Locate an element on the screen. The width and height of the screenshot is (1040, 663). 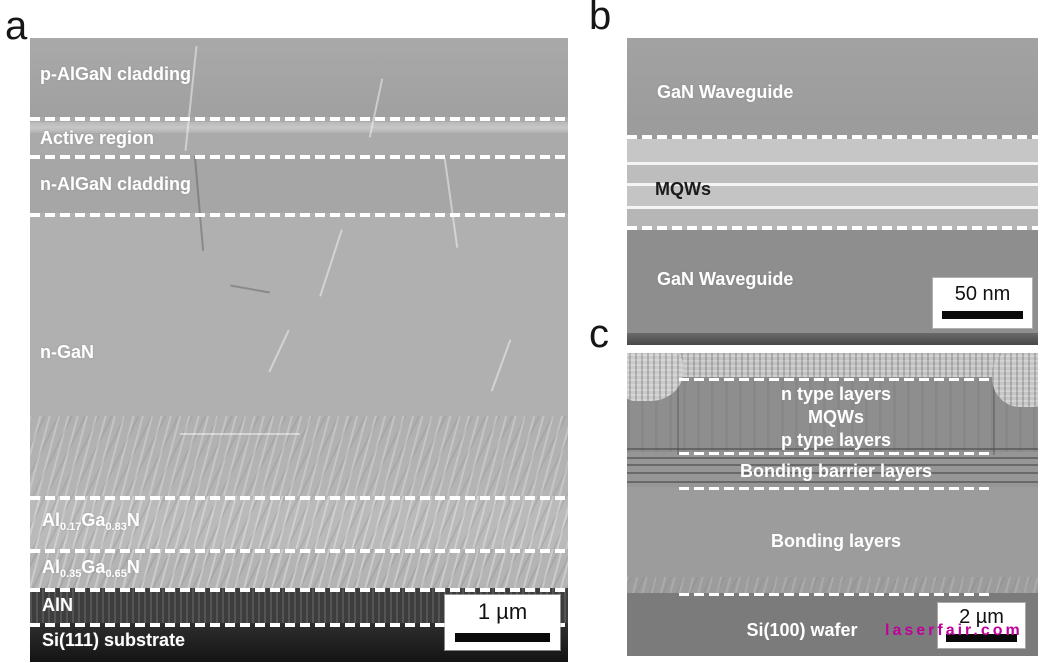
layer-label-n-algan-cladding: n-AlGaN cladding is located at coordinates (116, 184).